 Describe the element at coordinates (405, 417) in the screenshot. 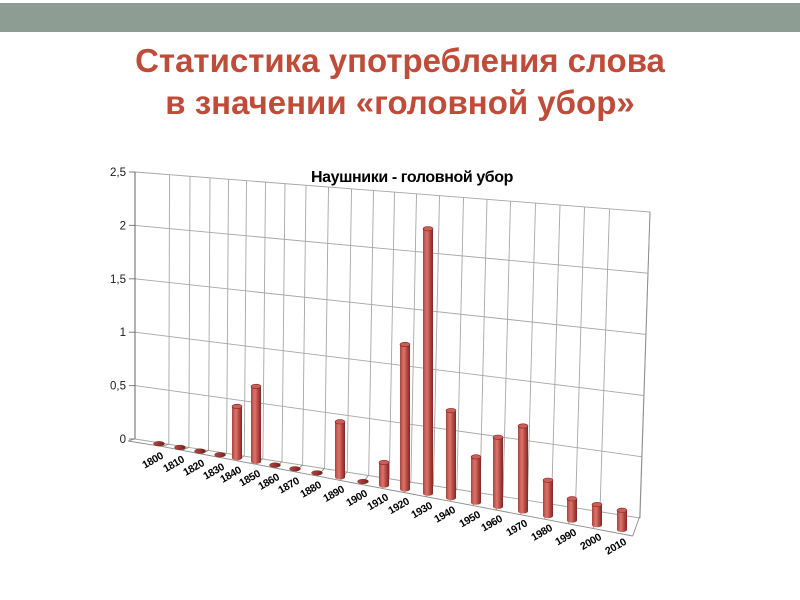

I see `bar-1920` at that location.